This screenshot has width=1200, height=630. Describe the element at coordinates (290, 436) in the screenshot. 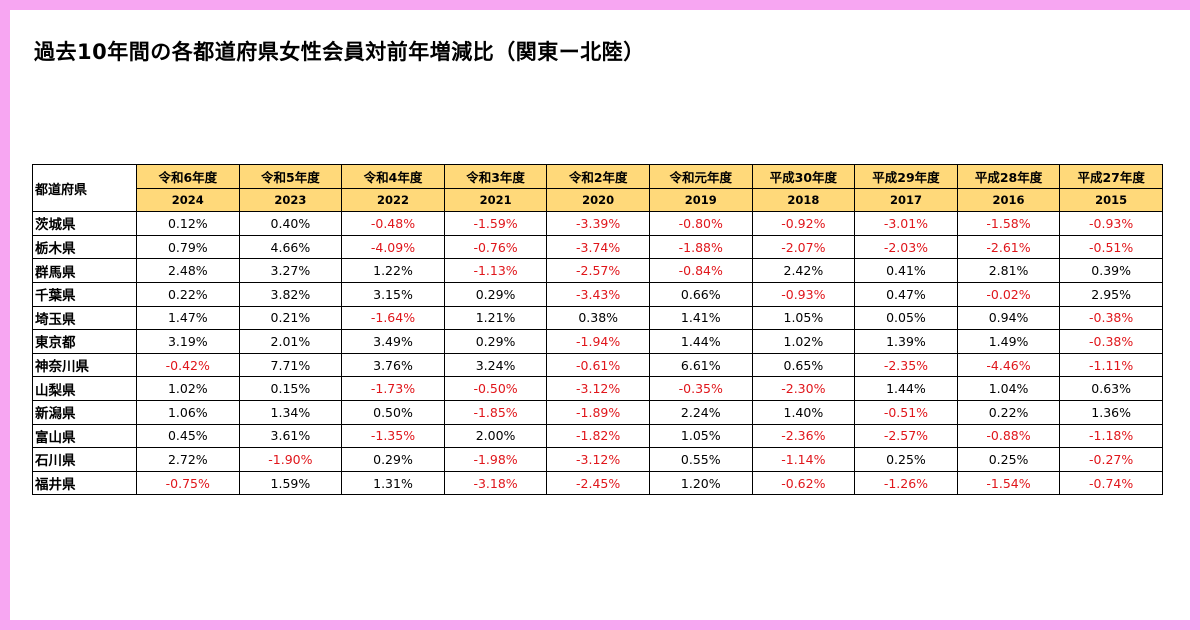

I see `value-cell: 3.61%` at that location.